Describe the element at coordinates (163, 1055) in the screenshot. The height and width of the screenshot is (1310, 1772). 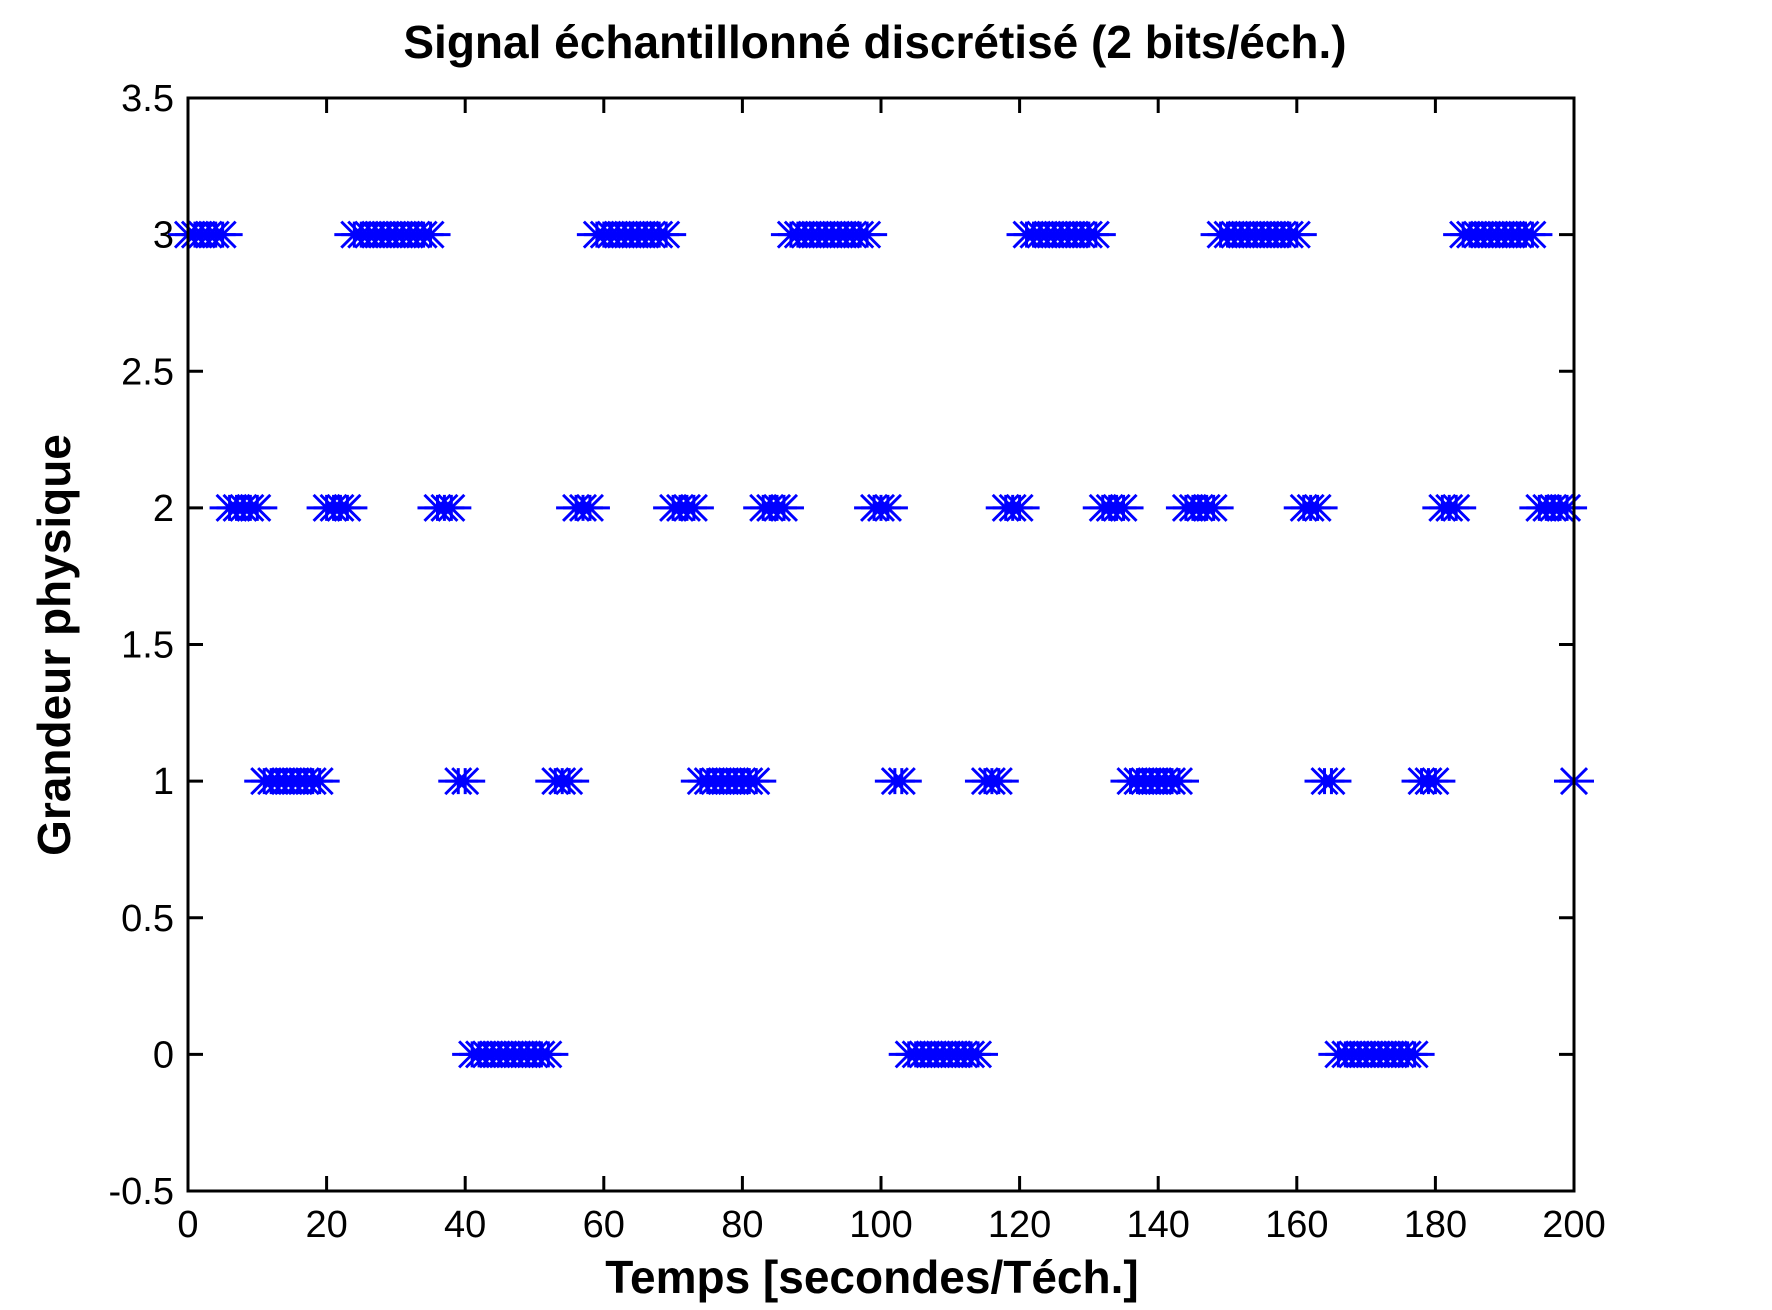
I see `y-tick-label: 0` at that location.